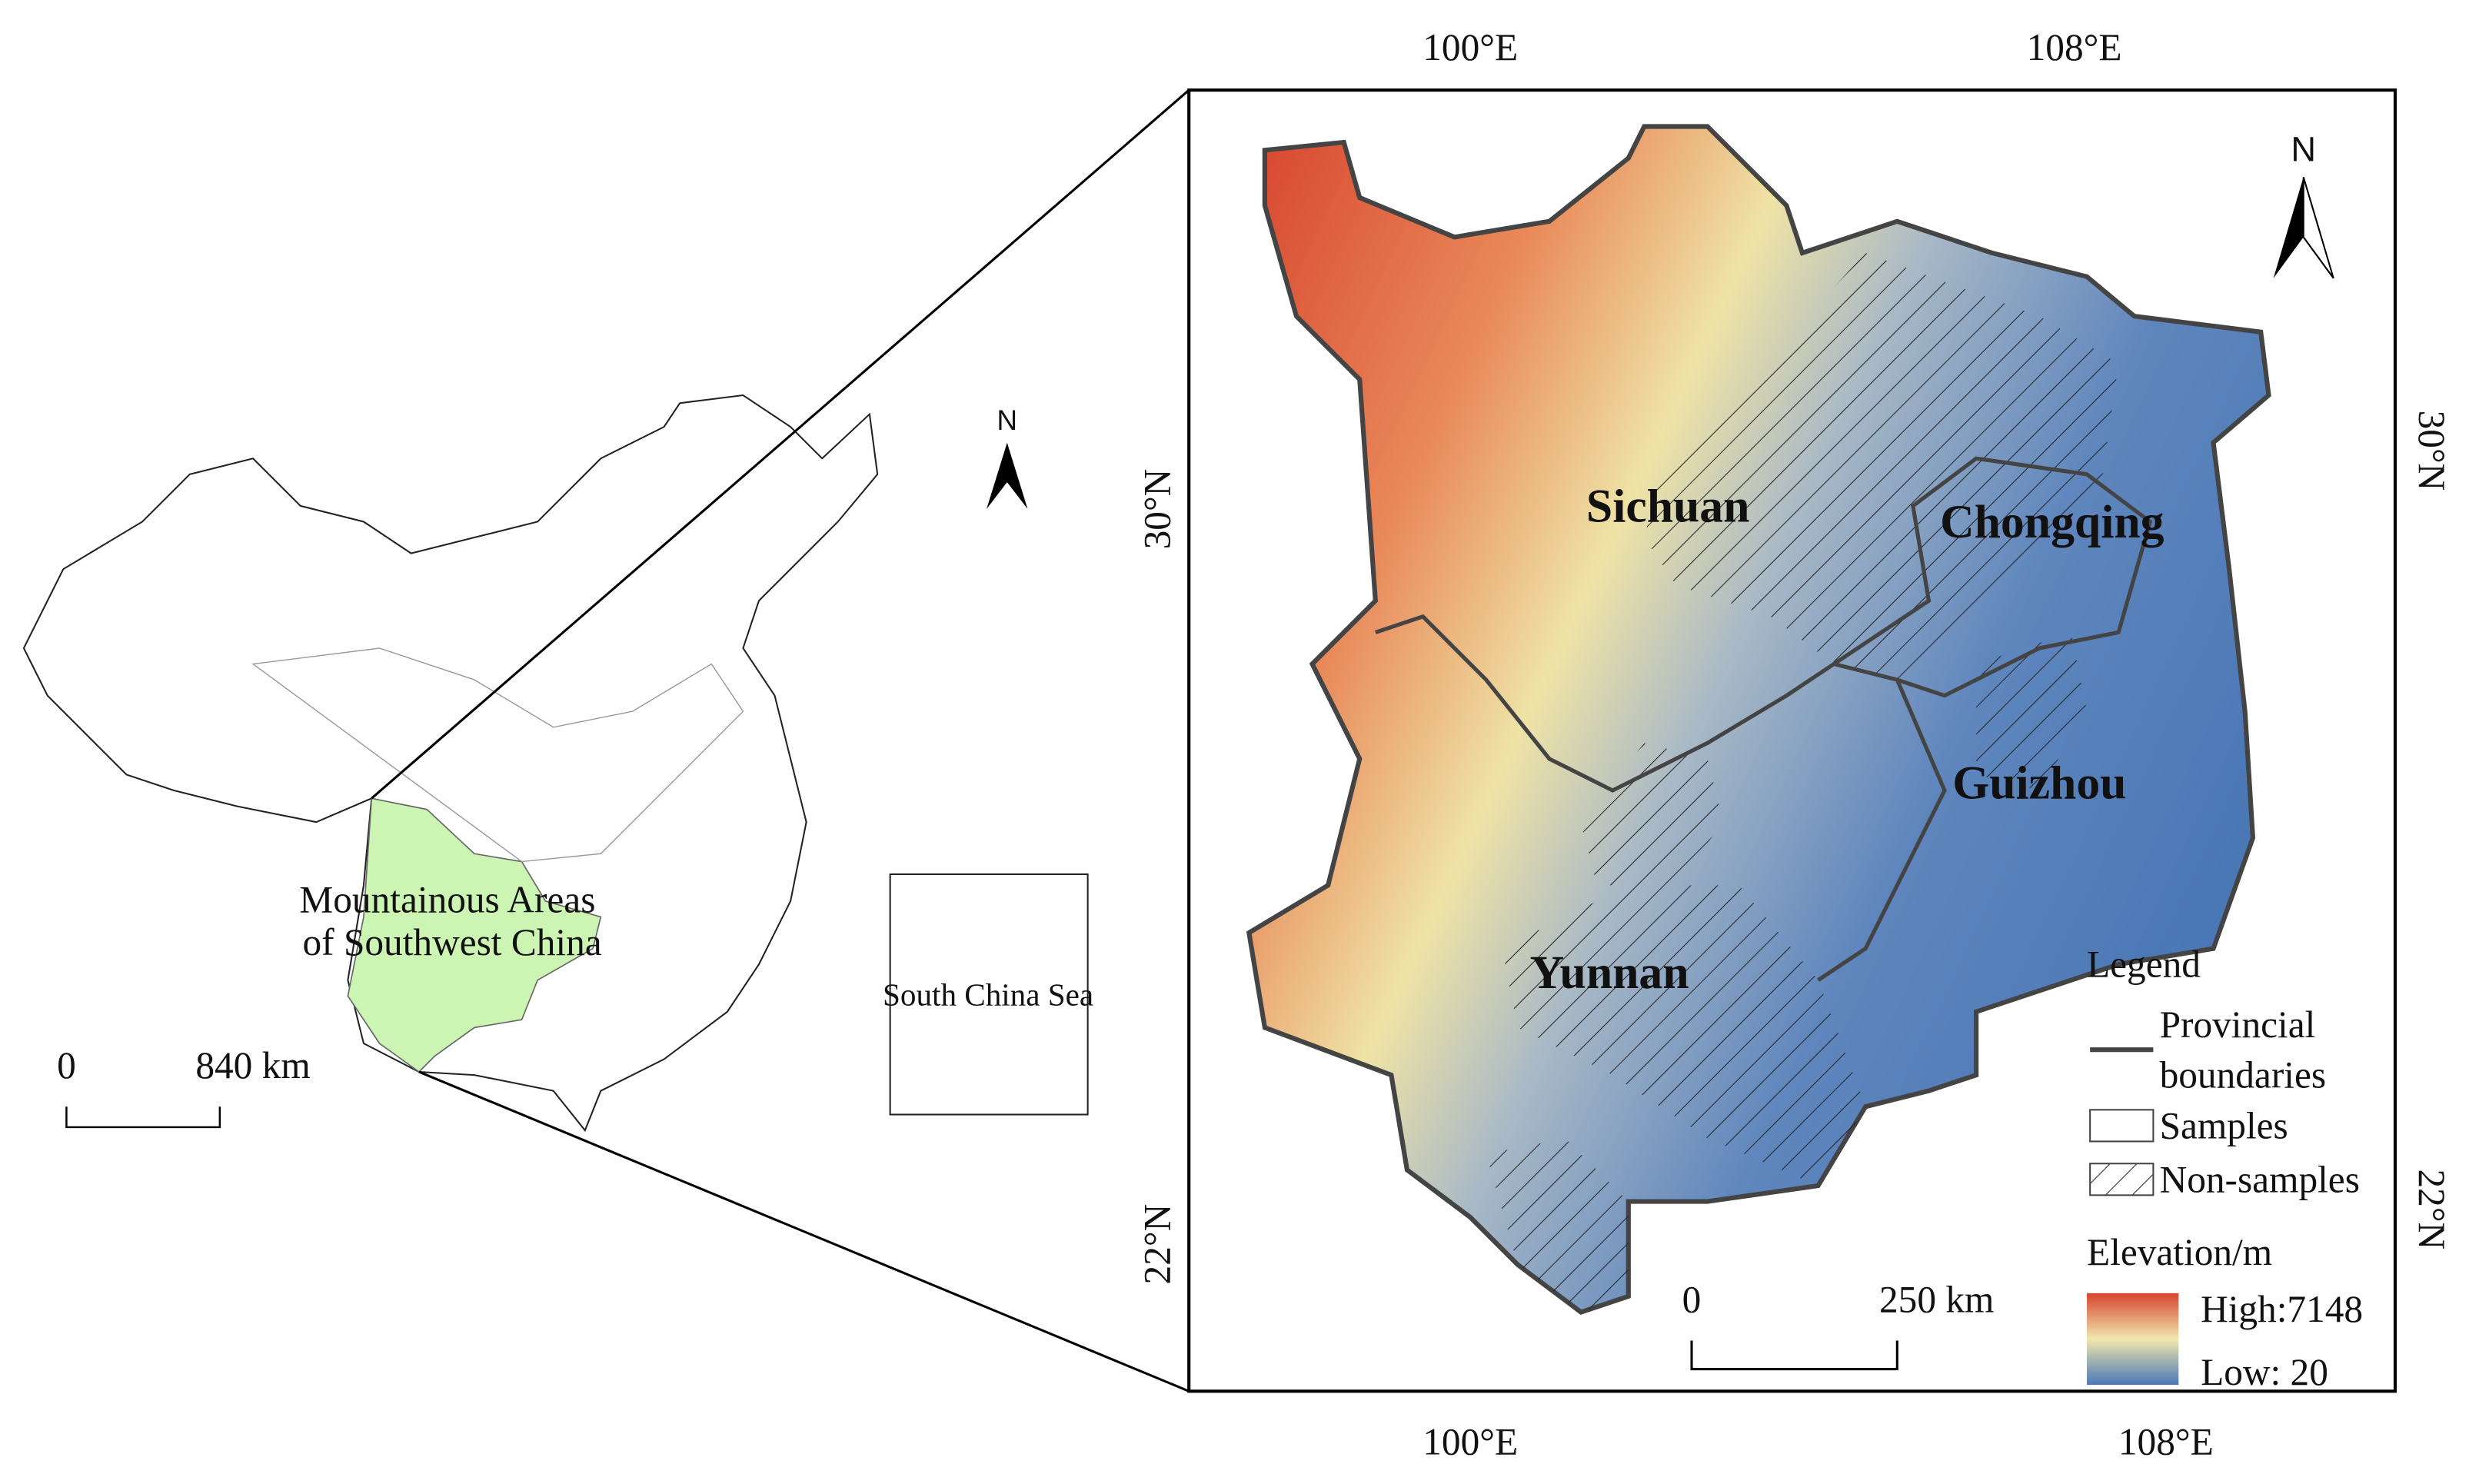 Image resolution: width=2479 pixels, height=1484 pixels. Describe the element at coordinates (2282, 1309) in the screenshot. I see `legend-high: High:7148` at that location.